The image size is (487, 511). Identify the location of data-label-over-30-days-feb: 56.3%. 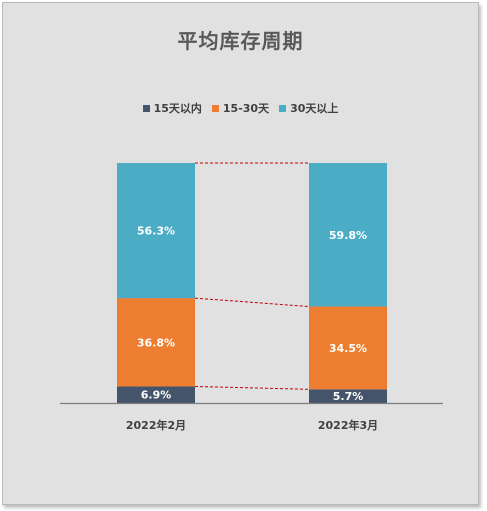
(156, 231).